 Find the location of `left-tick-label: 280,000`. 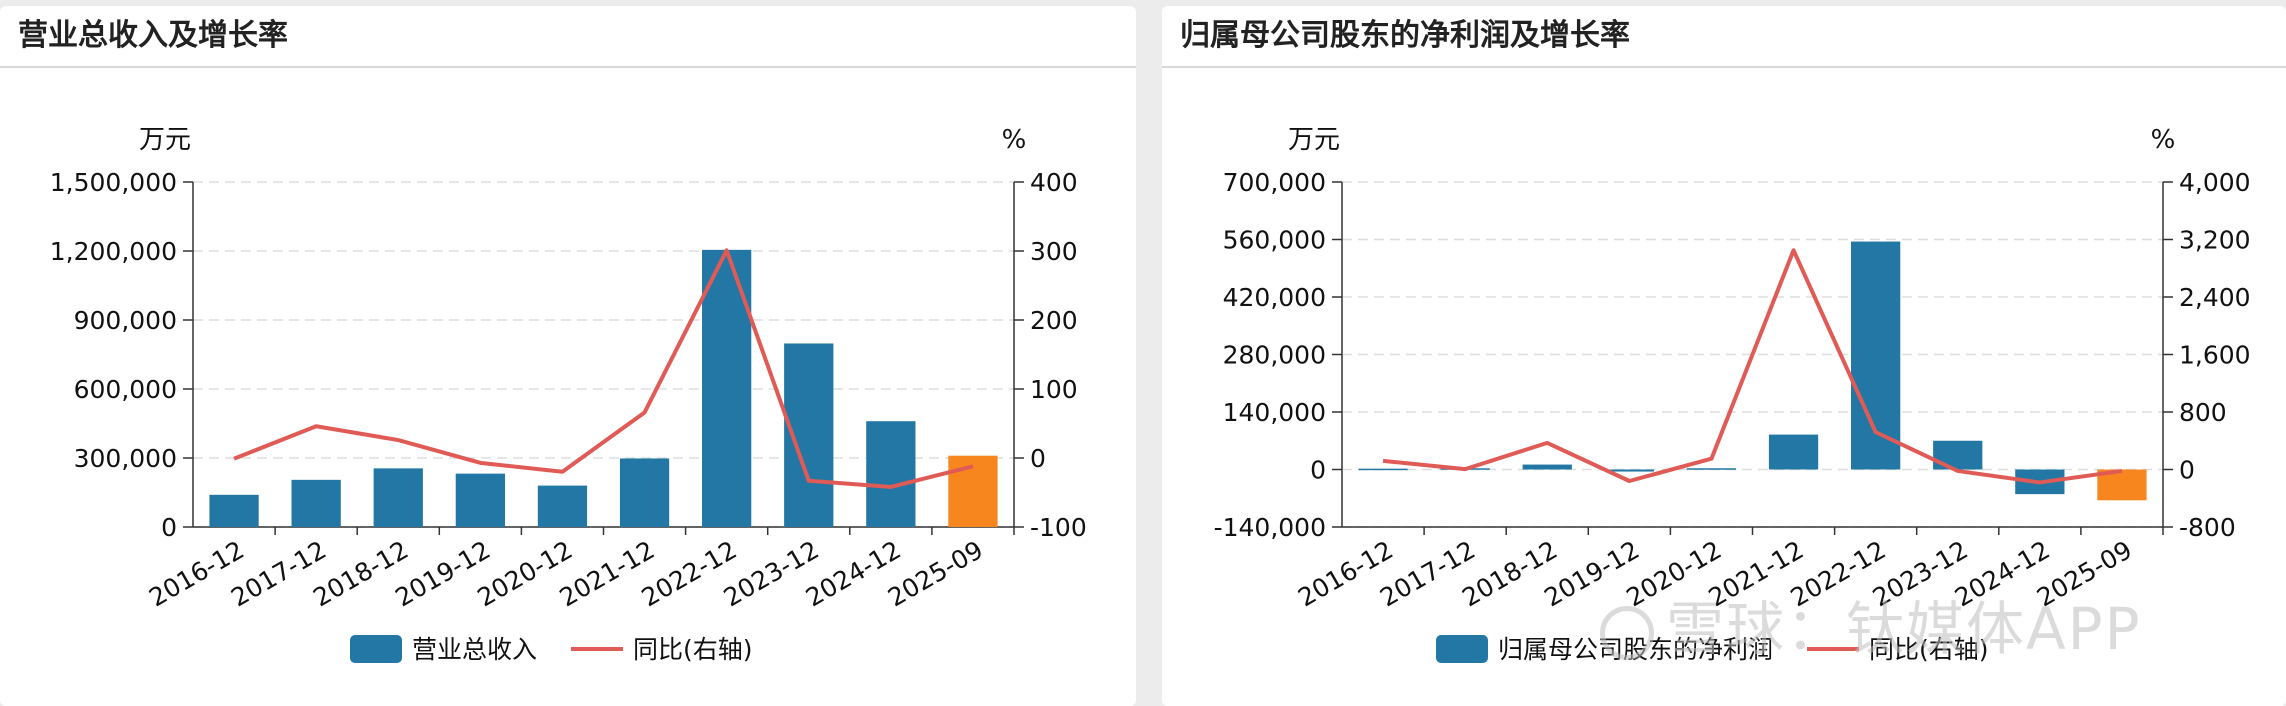

left-tick-label: 280,000 is located at coordinates (1274, 355).